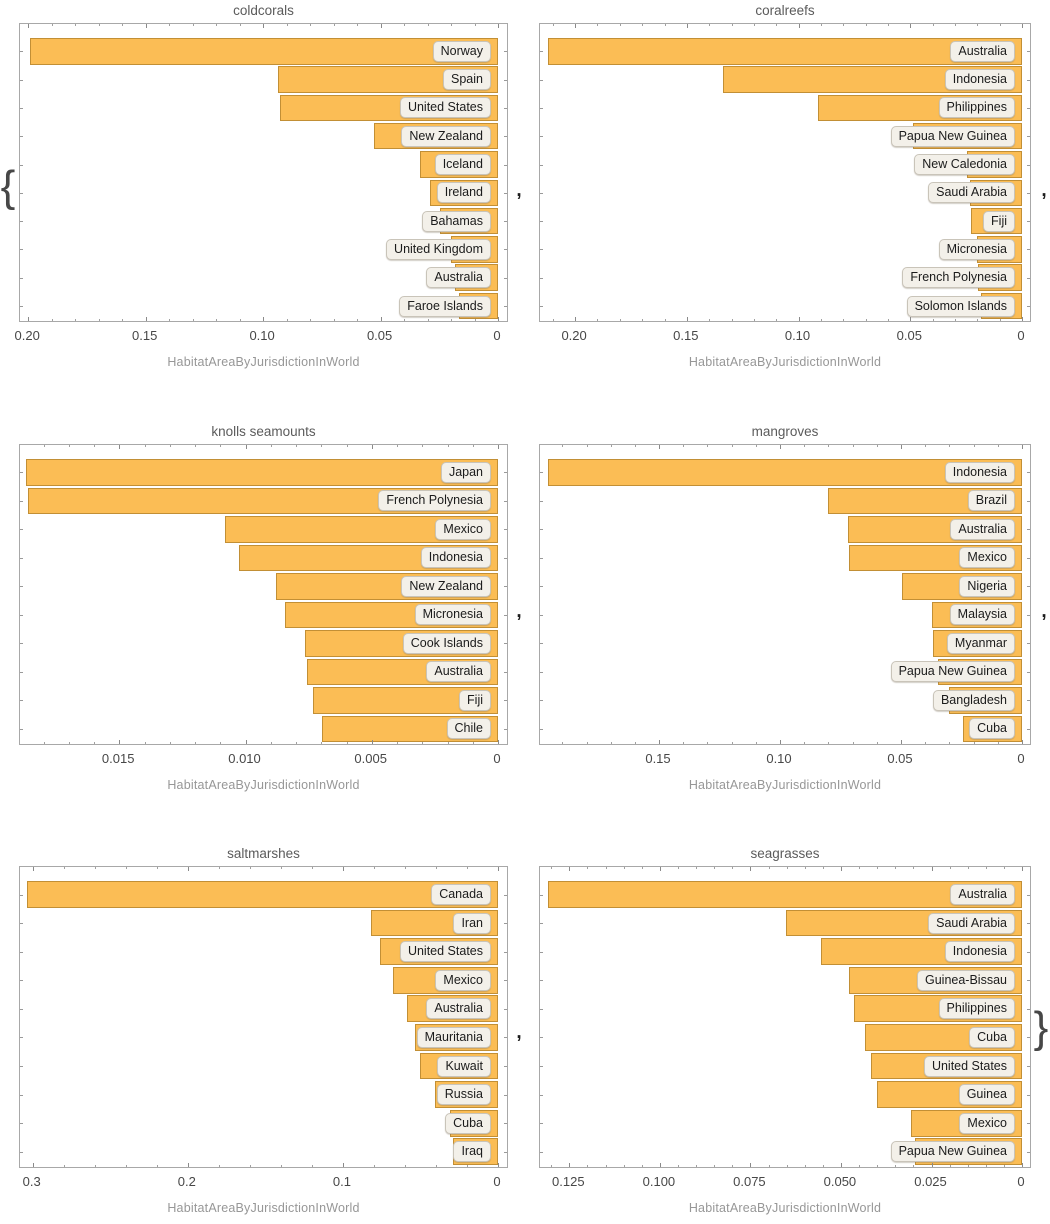 The width and height of the screenshot is (1050, 1224). What do you see at coordinates (964, 164) in the screenshot?
I see `bar-label: New Caledonia` at bounding box center [964, 164].